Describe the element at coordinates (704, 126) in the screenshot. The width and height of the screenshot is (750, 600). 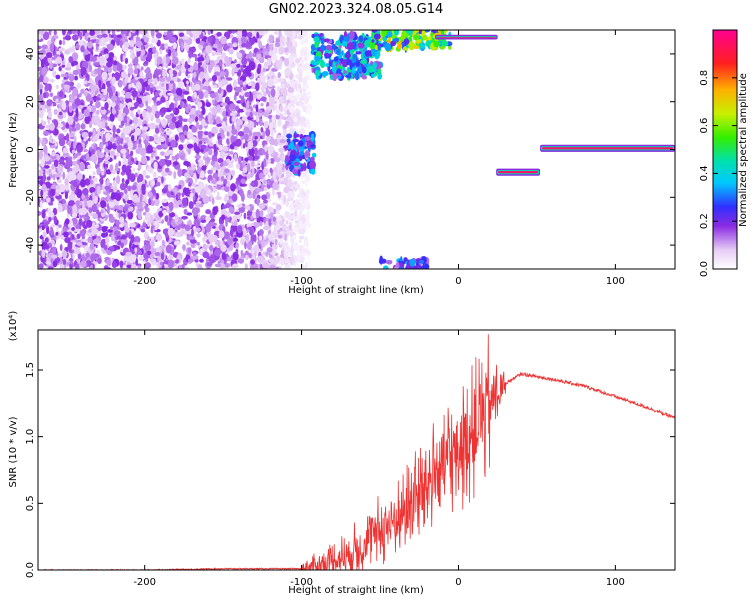
I see `colorbar-tick-label: 0.6` at that location.